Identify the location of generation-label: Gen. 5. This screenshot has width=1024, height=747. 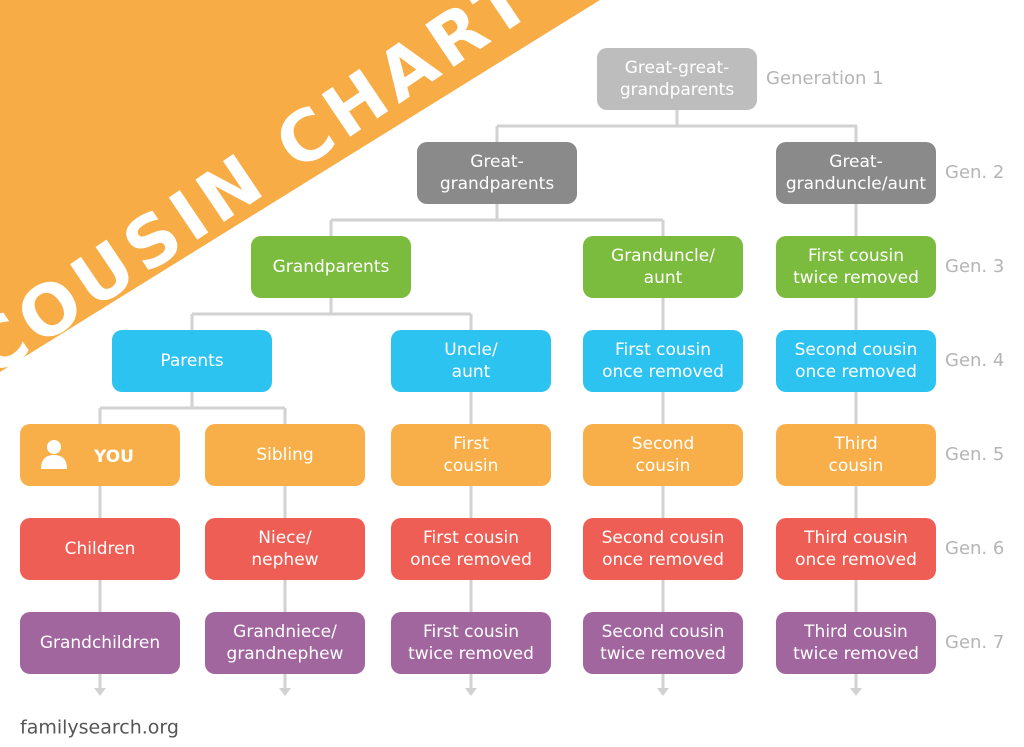
(974, 454).